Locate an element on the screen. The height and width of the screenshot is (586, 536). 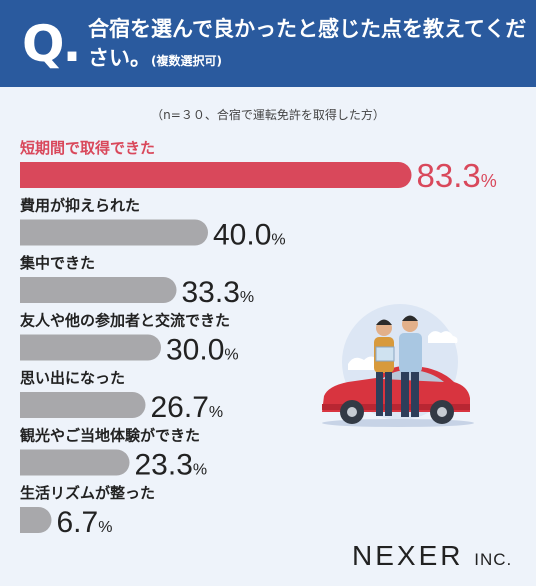
logo-name: NEXER is located at coordinates (408, 555).